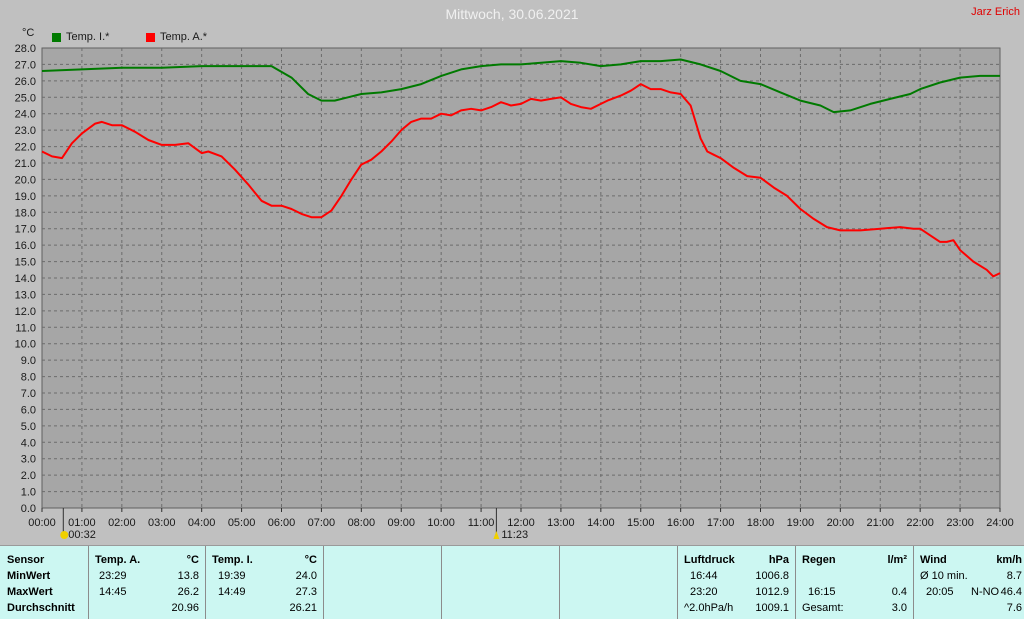 This screenshot has height=619, width=1024. I want to click on sun-icon, so click(496, 535).